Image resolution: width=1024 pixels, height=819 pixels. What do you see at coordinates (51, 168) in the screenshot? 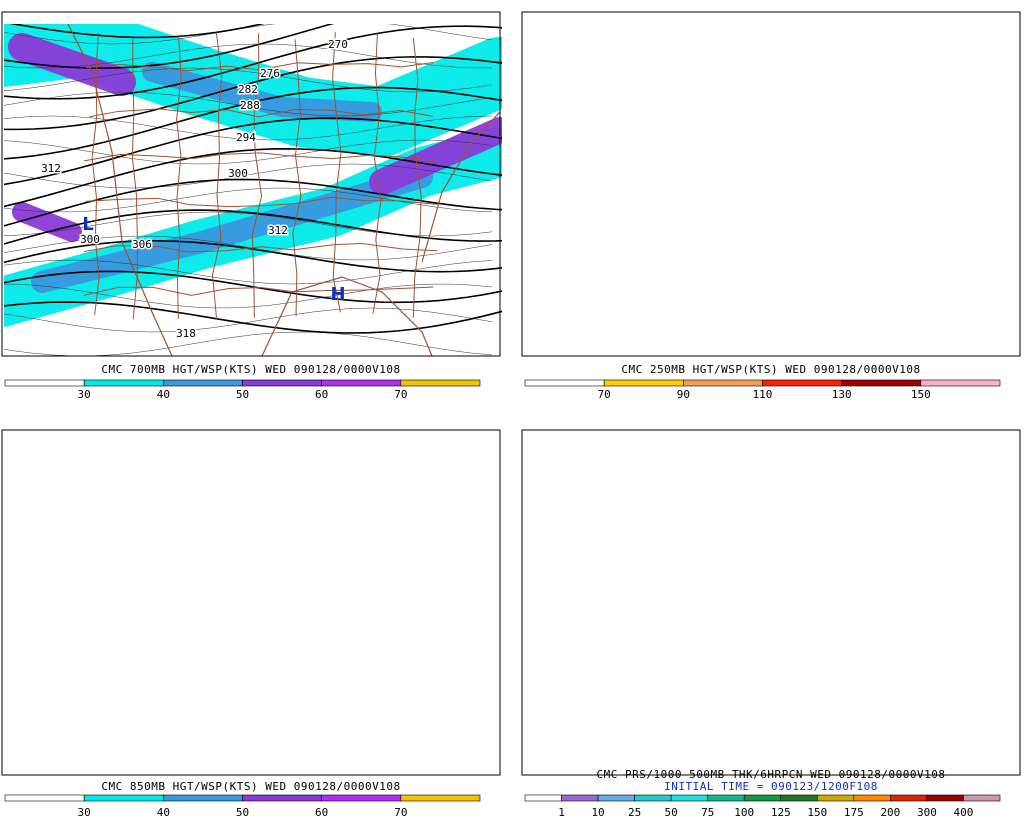
I see `contour-label: 312` at bounding box center [51, 168].